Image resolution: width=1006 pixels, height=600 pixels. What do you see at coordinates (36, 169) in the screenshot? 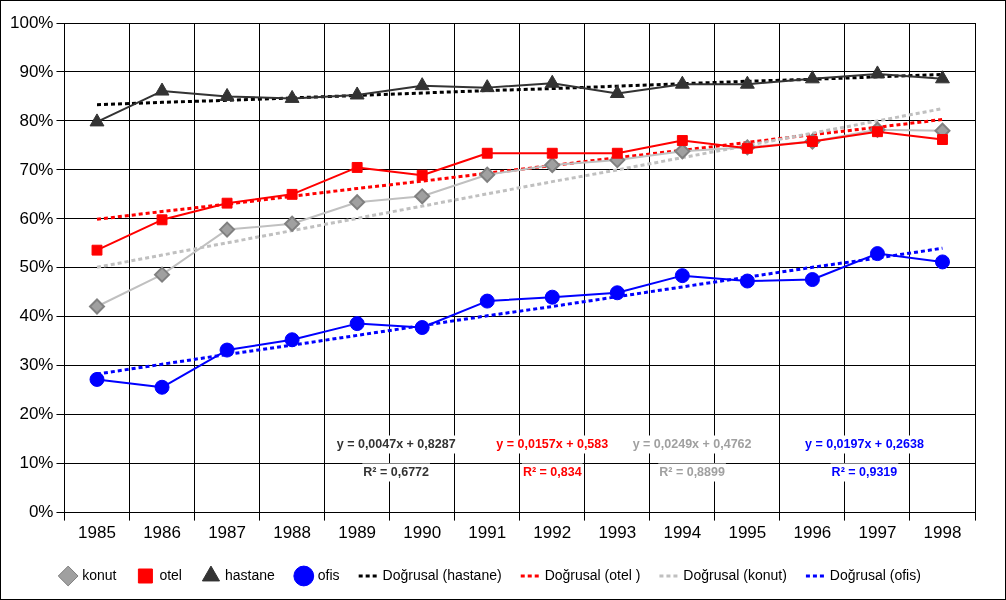
I see `y-tick-label: 70%` at bounding box center [36, 169].